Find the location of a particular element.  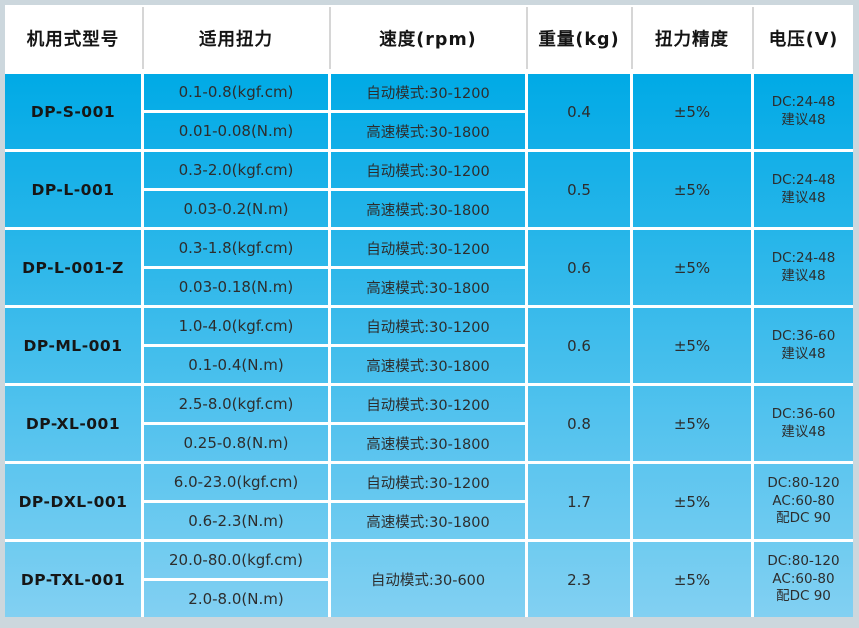

torque-kgfcm-cell: 2.5-8.0(kgf.cm) is located at coordinates (236, 404).